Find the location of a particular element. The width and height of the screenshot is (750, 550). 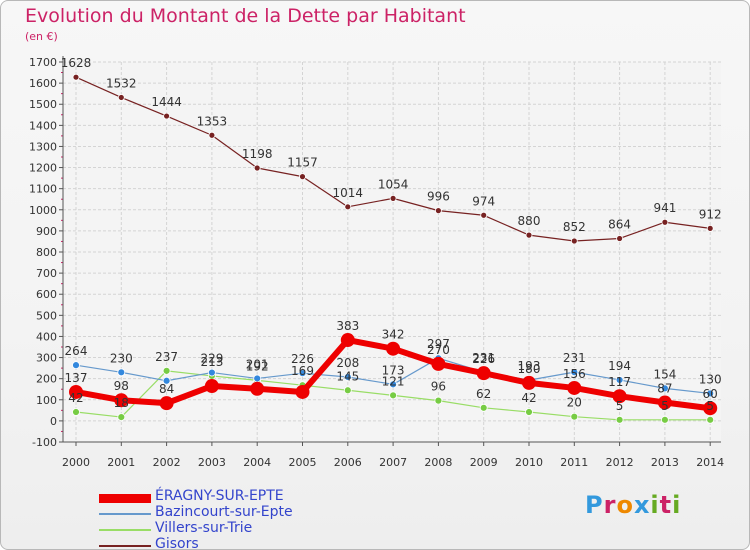

data-label: 60 is located at coordinates (710, 394).